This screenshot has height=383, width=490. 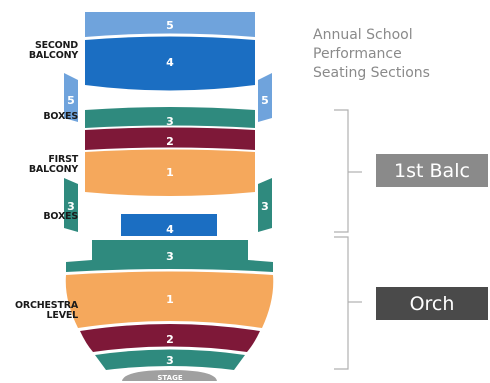 I want to click on sec-5-top-number: 5, so click(x=170, y=25).